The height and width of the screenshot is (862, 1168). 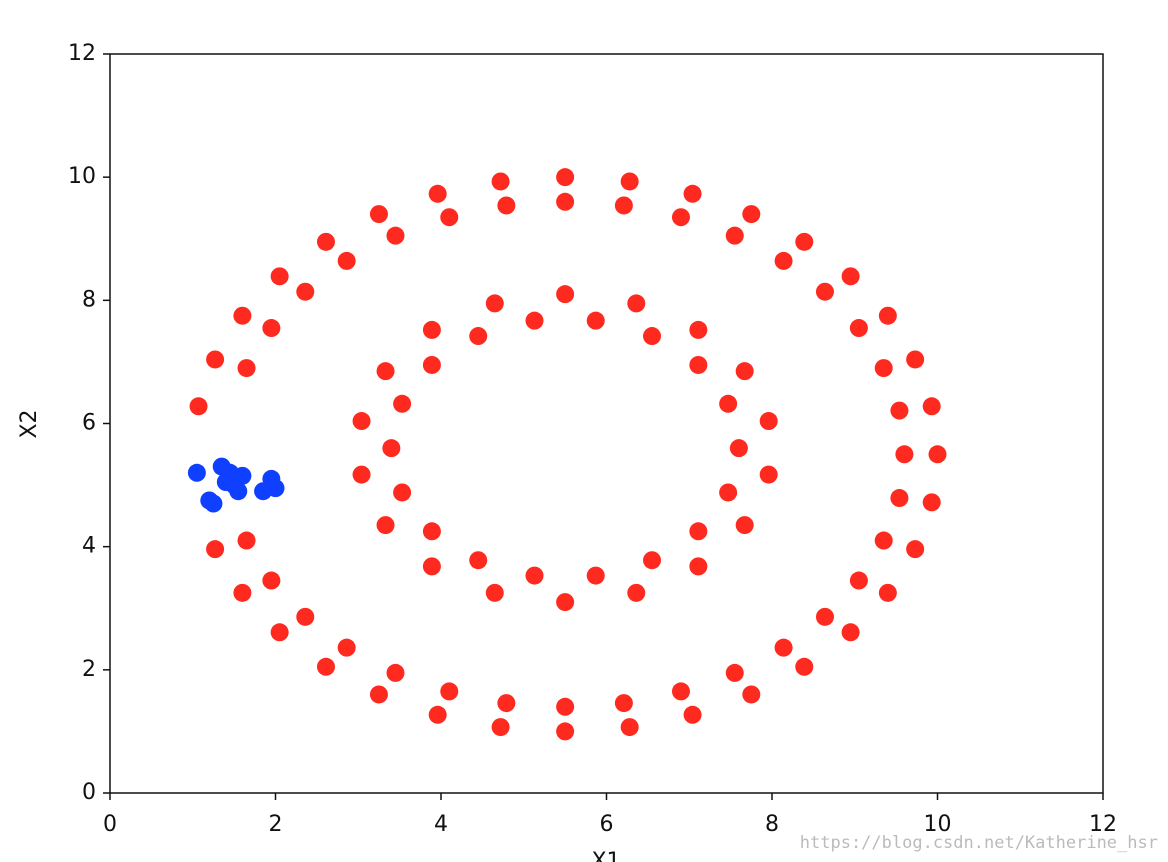 What do you see at coordinates (605, 855) in the screenshot?
I see `x-axis-label: X1` at bounding box center [605, 855].